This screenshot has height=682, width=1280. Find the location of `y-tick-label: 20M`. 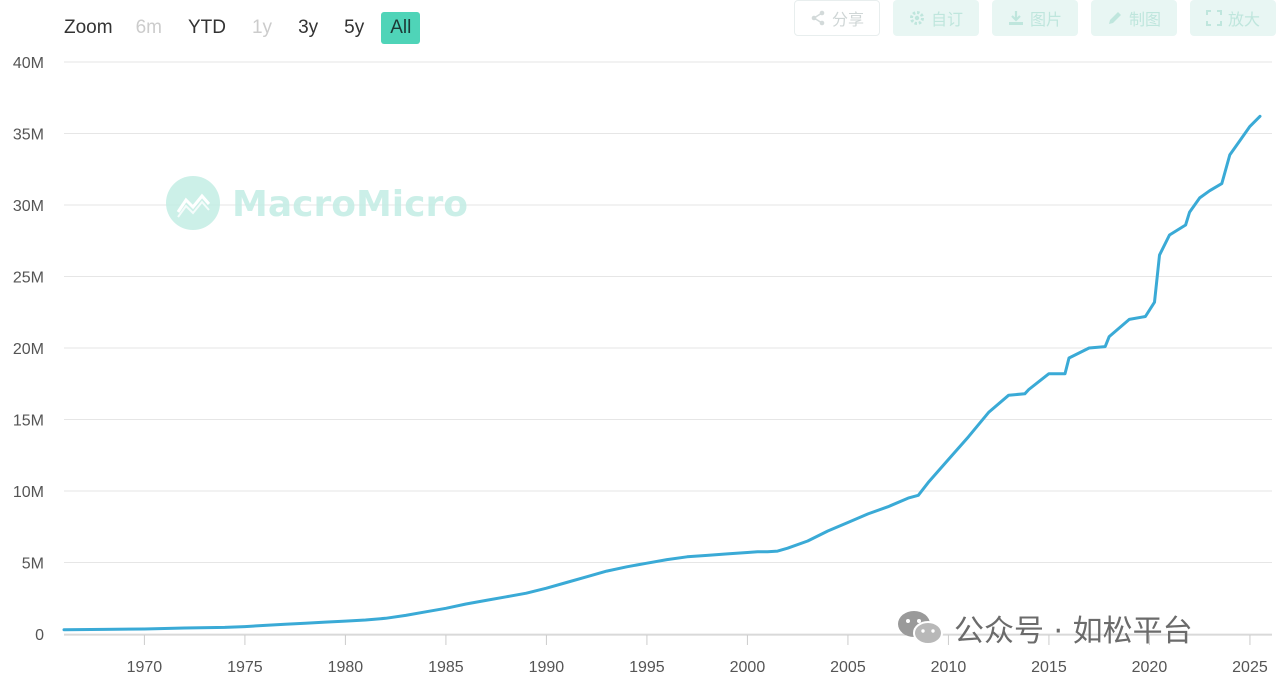

y-tick-label: 20M is located at coordinates (28, 349).